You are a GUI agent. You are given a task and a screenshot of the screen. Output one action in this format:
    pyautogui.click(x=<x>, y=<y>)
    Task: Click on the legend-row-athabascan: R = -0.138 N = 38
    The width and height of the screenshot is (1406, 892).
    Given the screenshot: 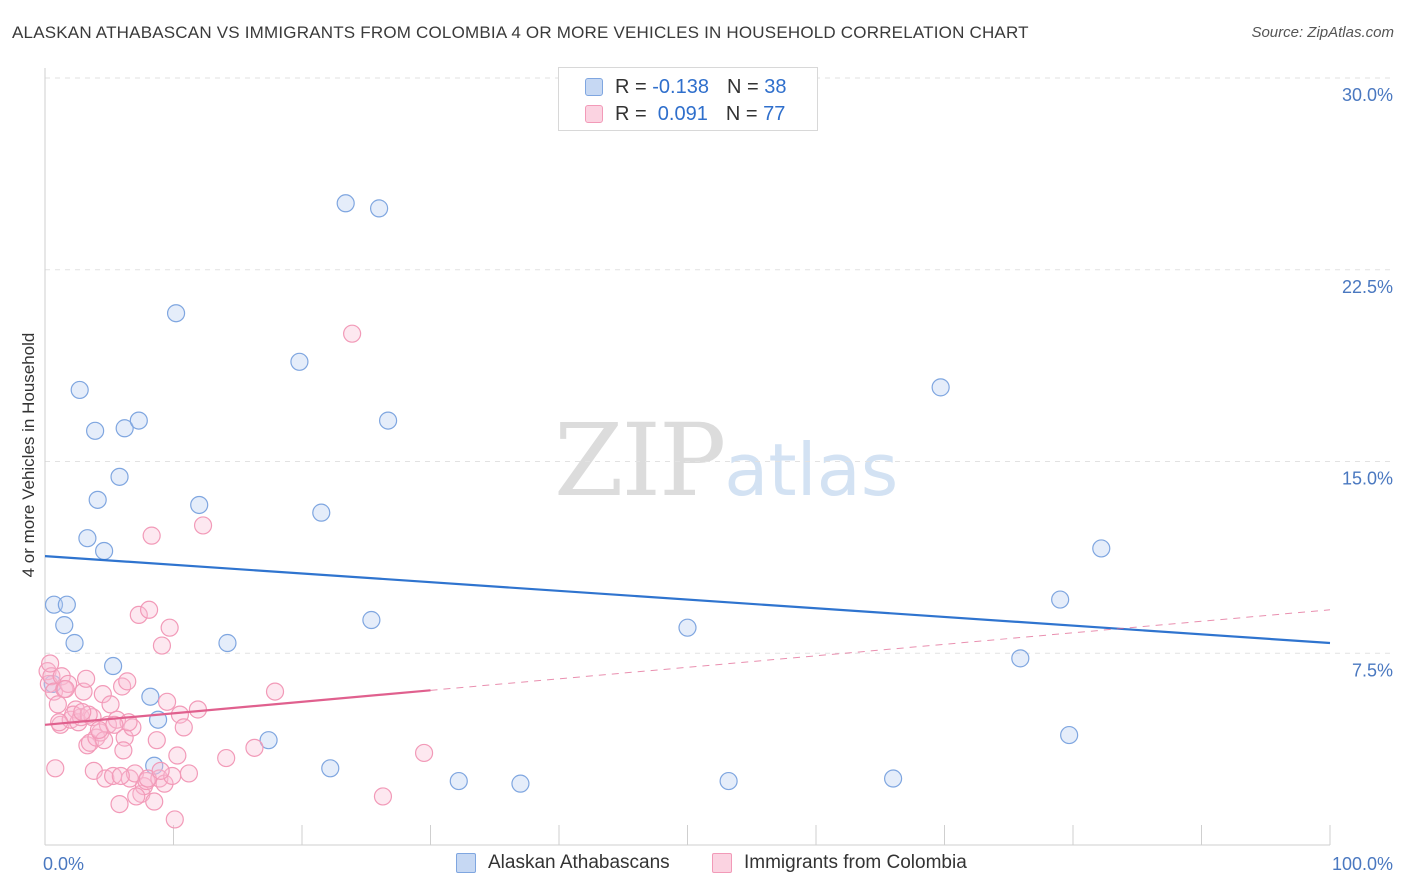 What is the action you would take?
    pyautogui.click(x=685, y=87)
    